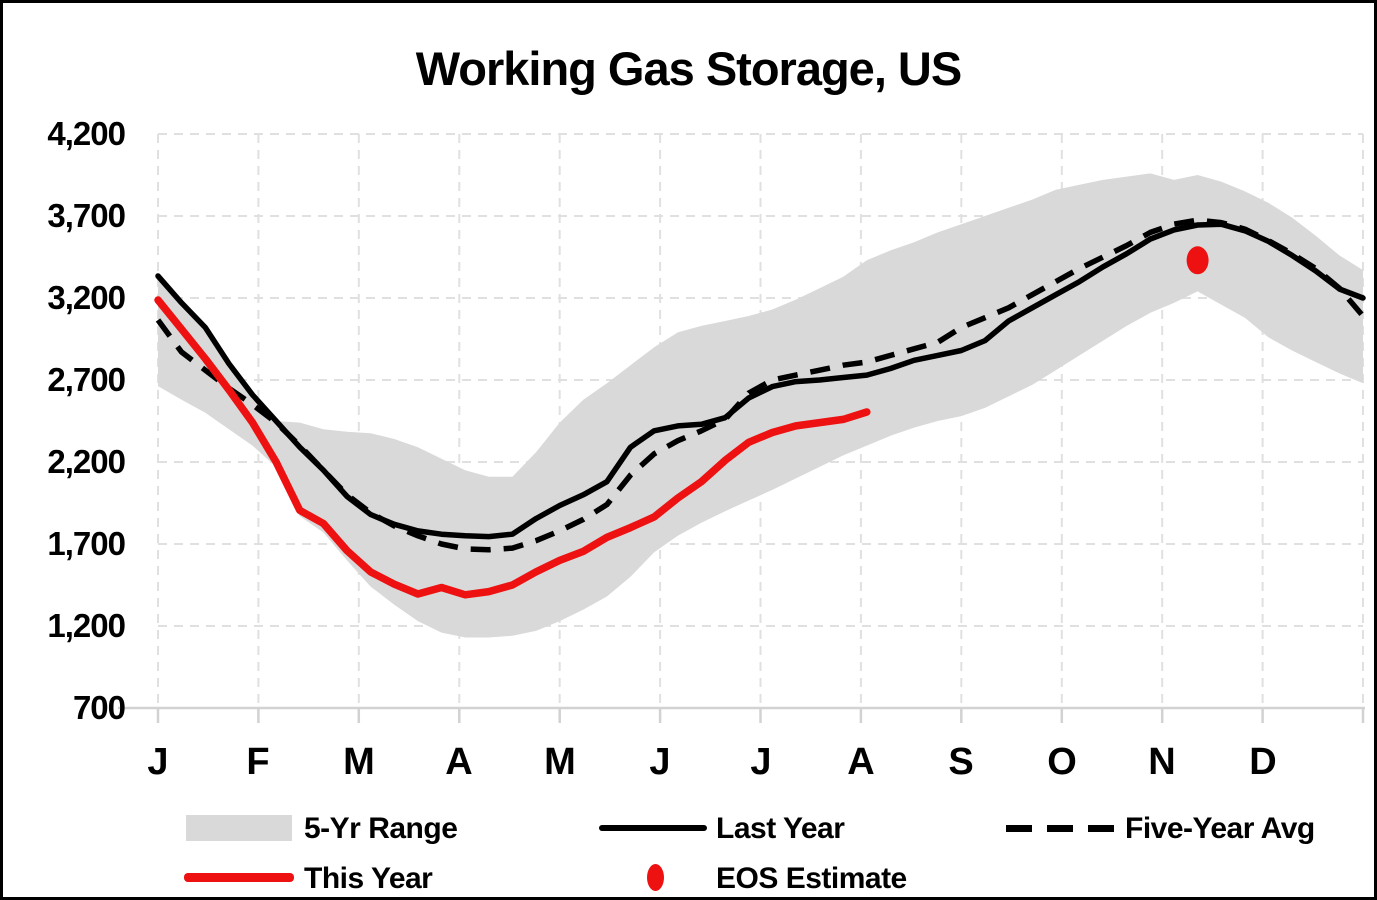  I want to click on legend-swatch-five-year-avg, so click(1062, 828).